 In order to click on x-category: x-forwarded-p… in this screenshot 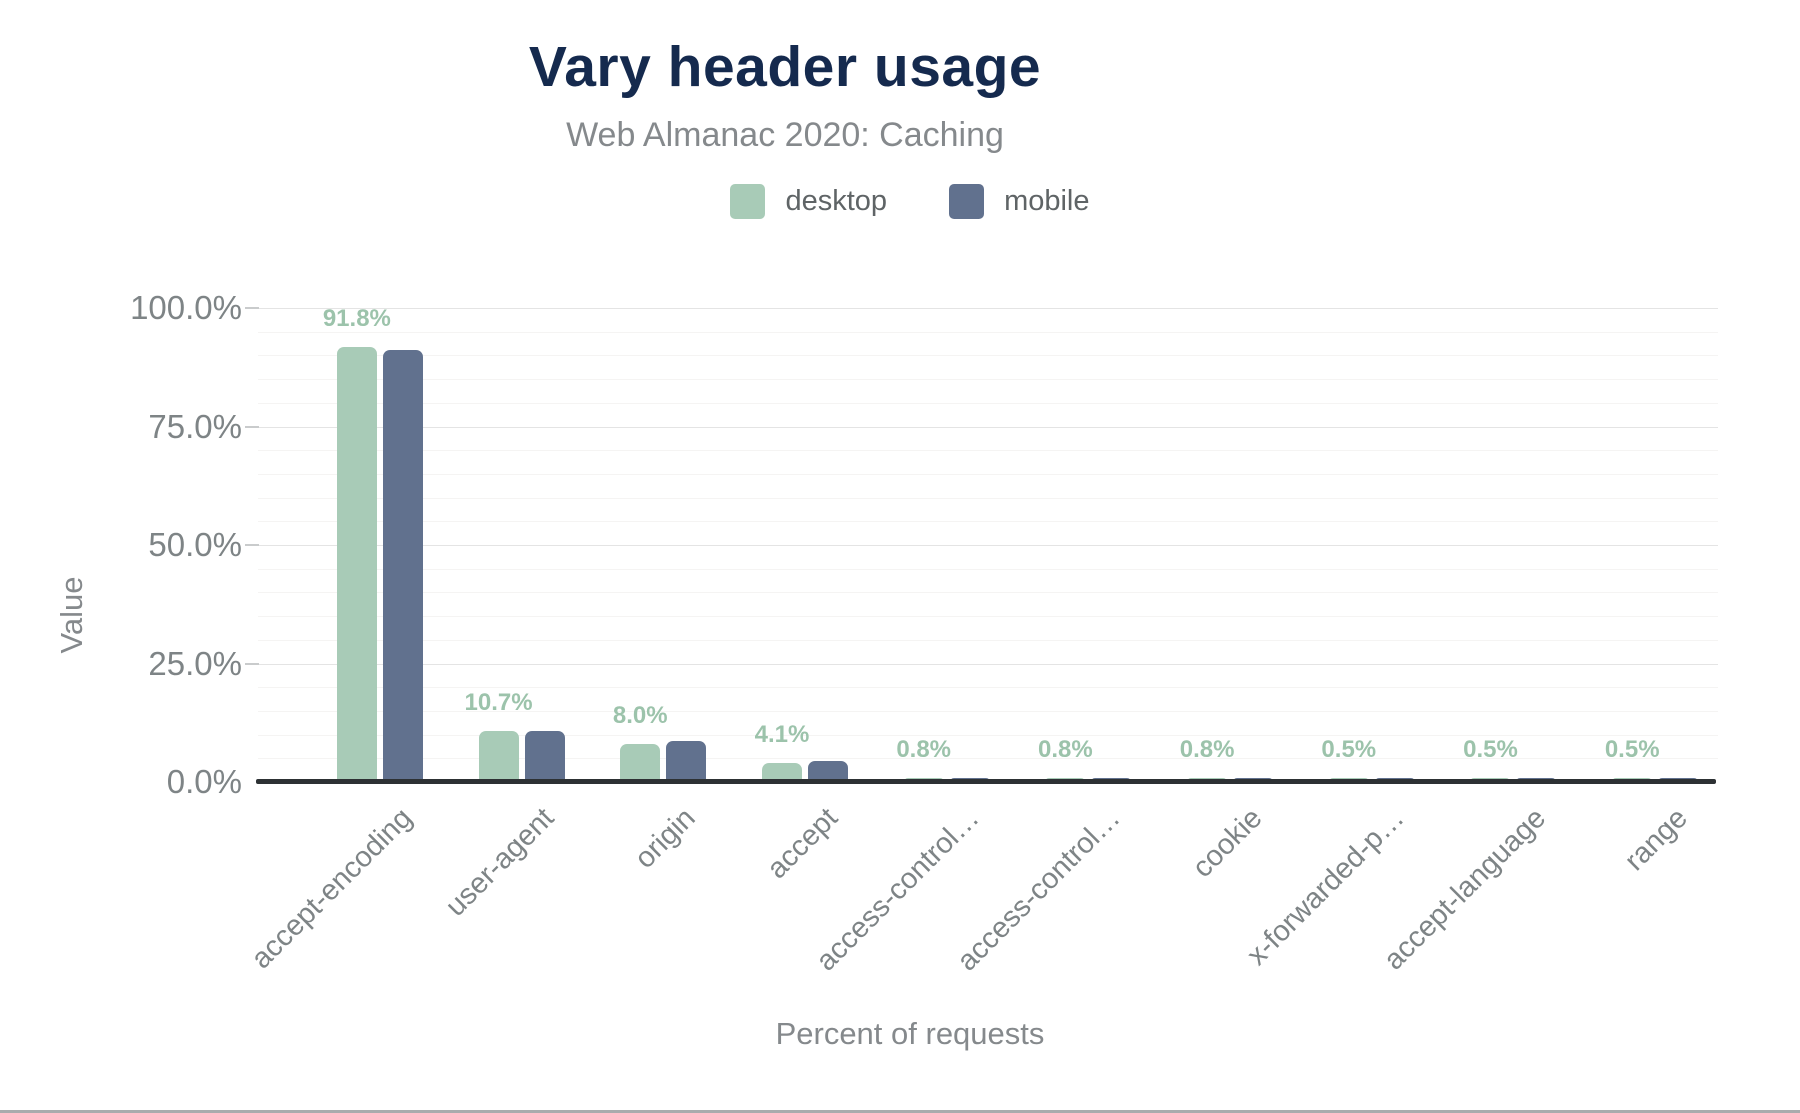, I will do `click(1342, 899)`.